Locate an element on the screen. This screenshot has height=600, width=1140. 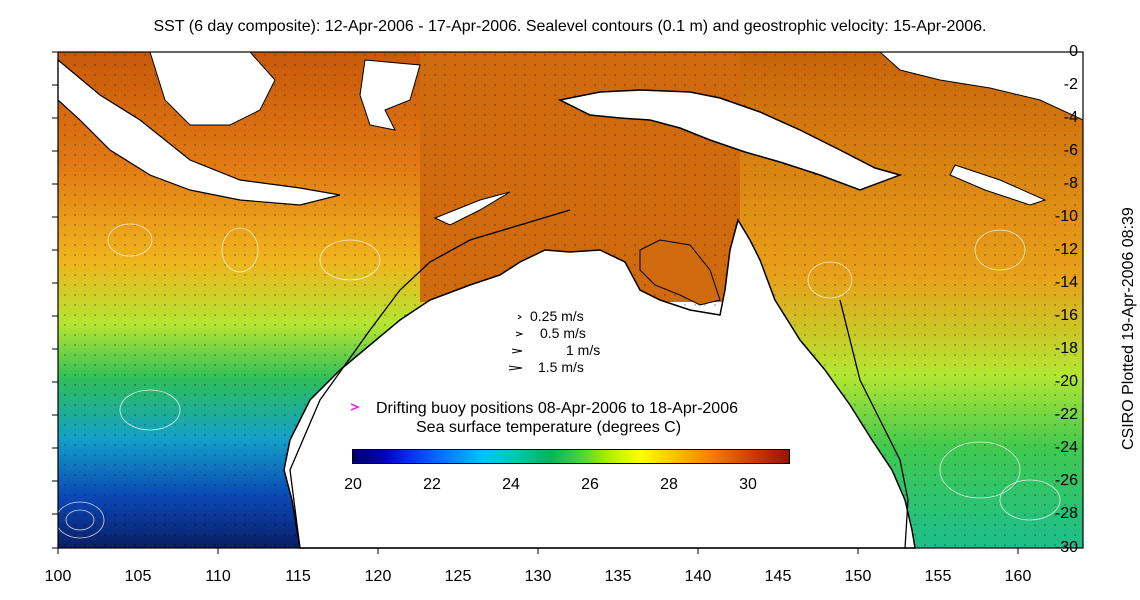
y-tick-label: -16 is located at coordinates (1066, 315).